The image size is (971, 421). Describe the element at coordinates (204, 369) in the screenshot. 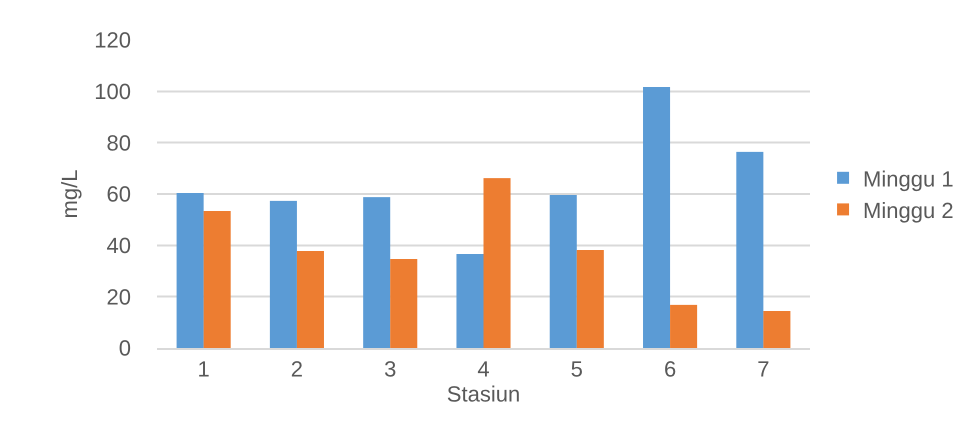

I see `x-tick-label: 1` at that location.